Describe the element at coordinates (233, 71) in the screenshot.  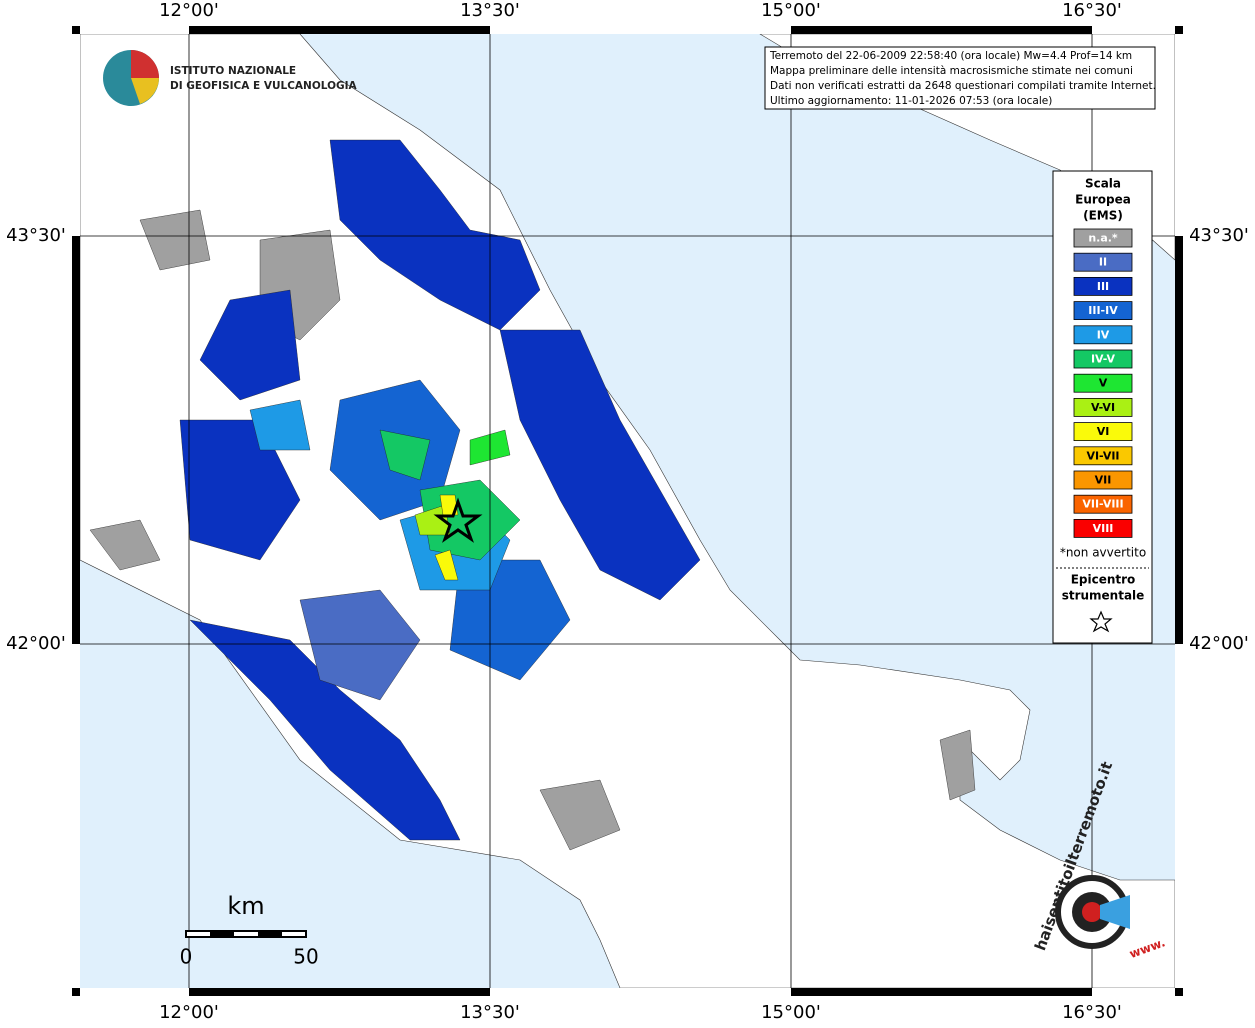
I see `logo-text: ISTITUTO NAZIONALE` at that location.